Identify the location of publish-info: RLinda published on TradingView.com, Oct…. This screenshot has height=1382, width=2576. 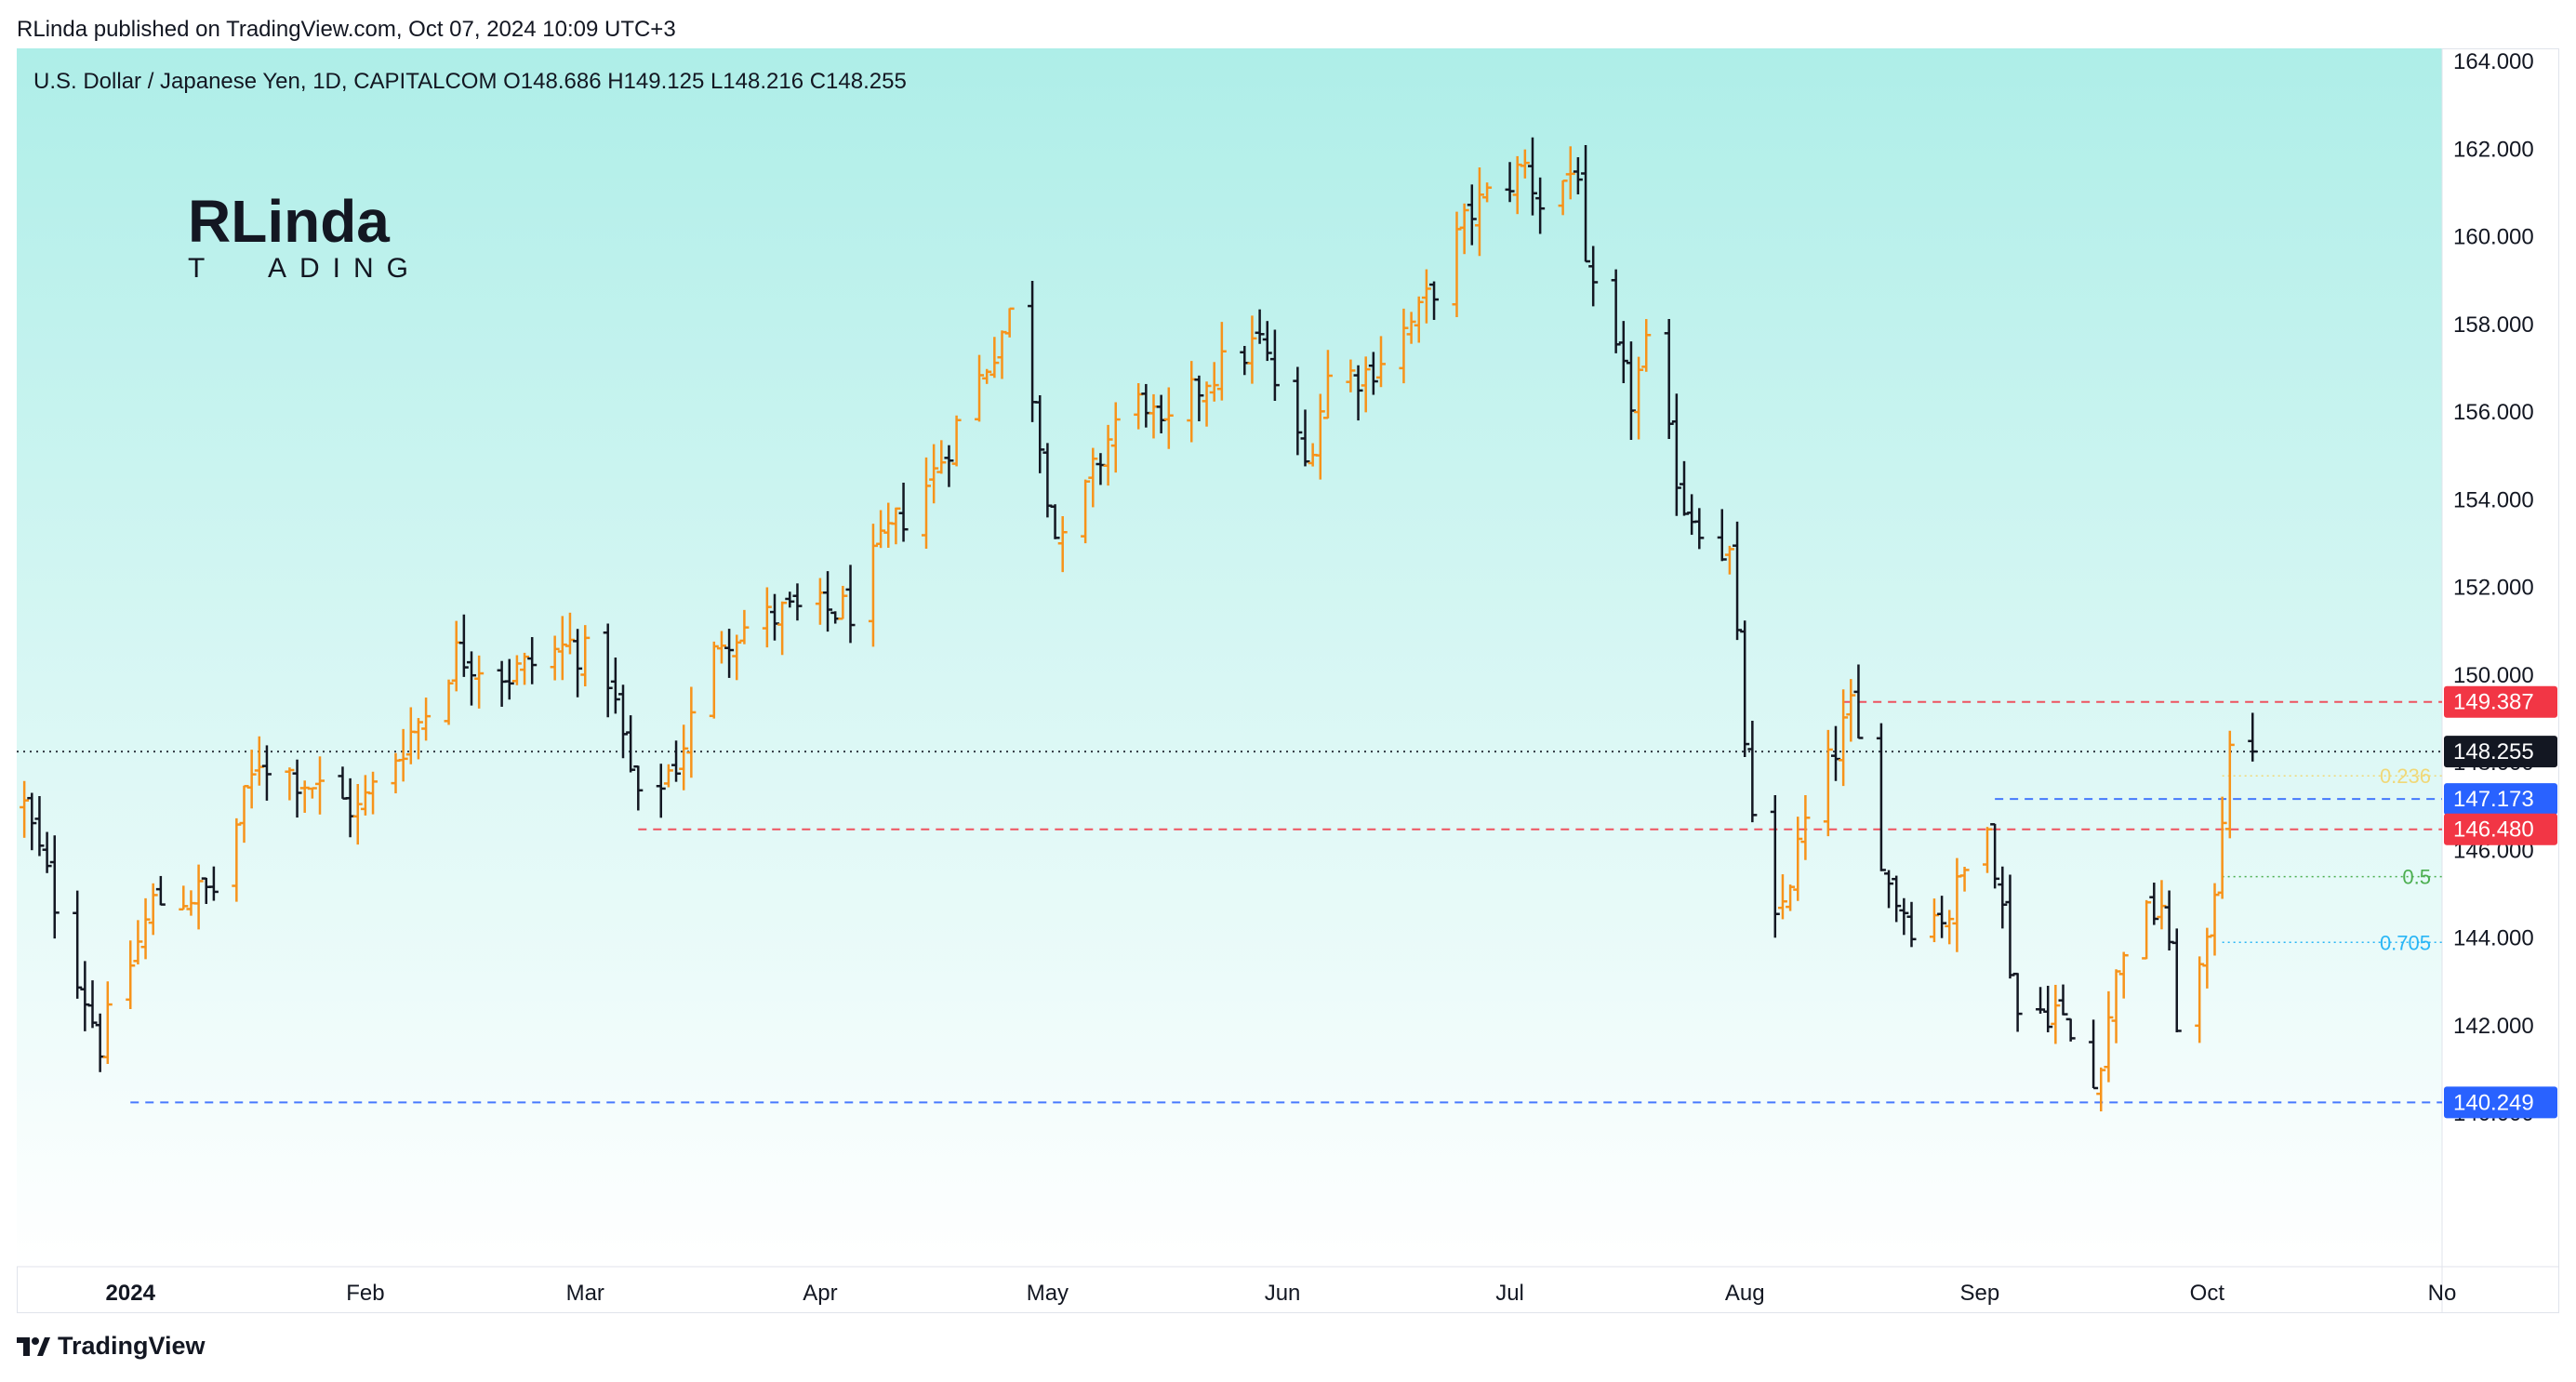
(346, 30).